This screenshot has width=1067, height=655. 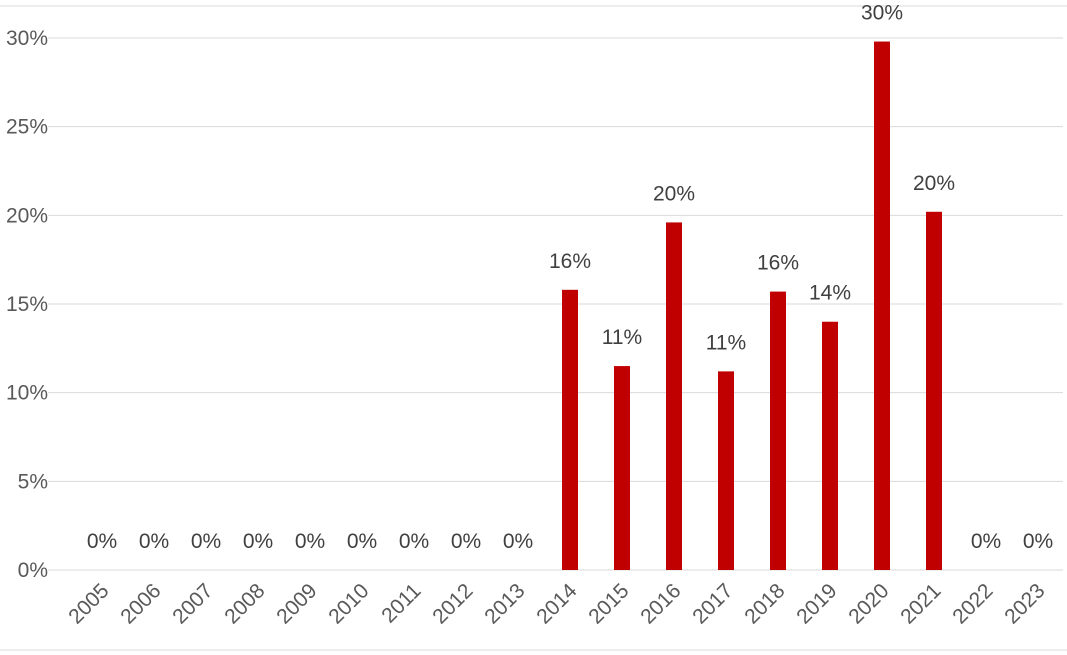 What do you see at coordinates (452, 603) in the screenshot?
I see `x-tick-label: 2012` at bounding box center [452, 603].